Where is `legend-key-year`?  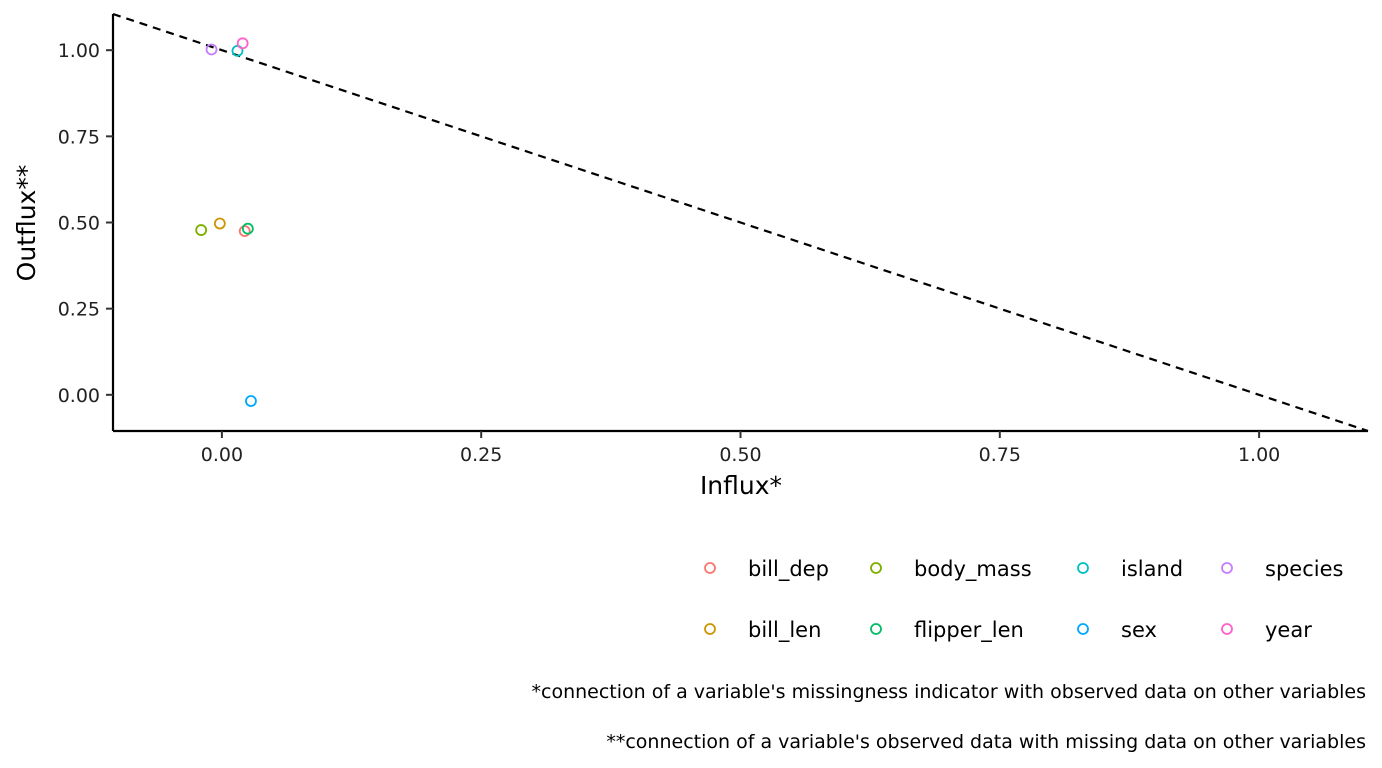 legend-key-year is located at coordinates (1227, 629).